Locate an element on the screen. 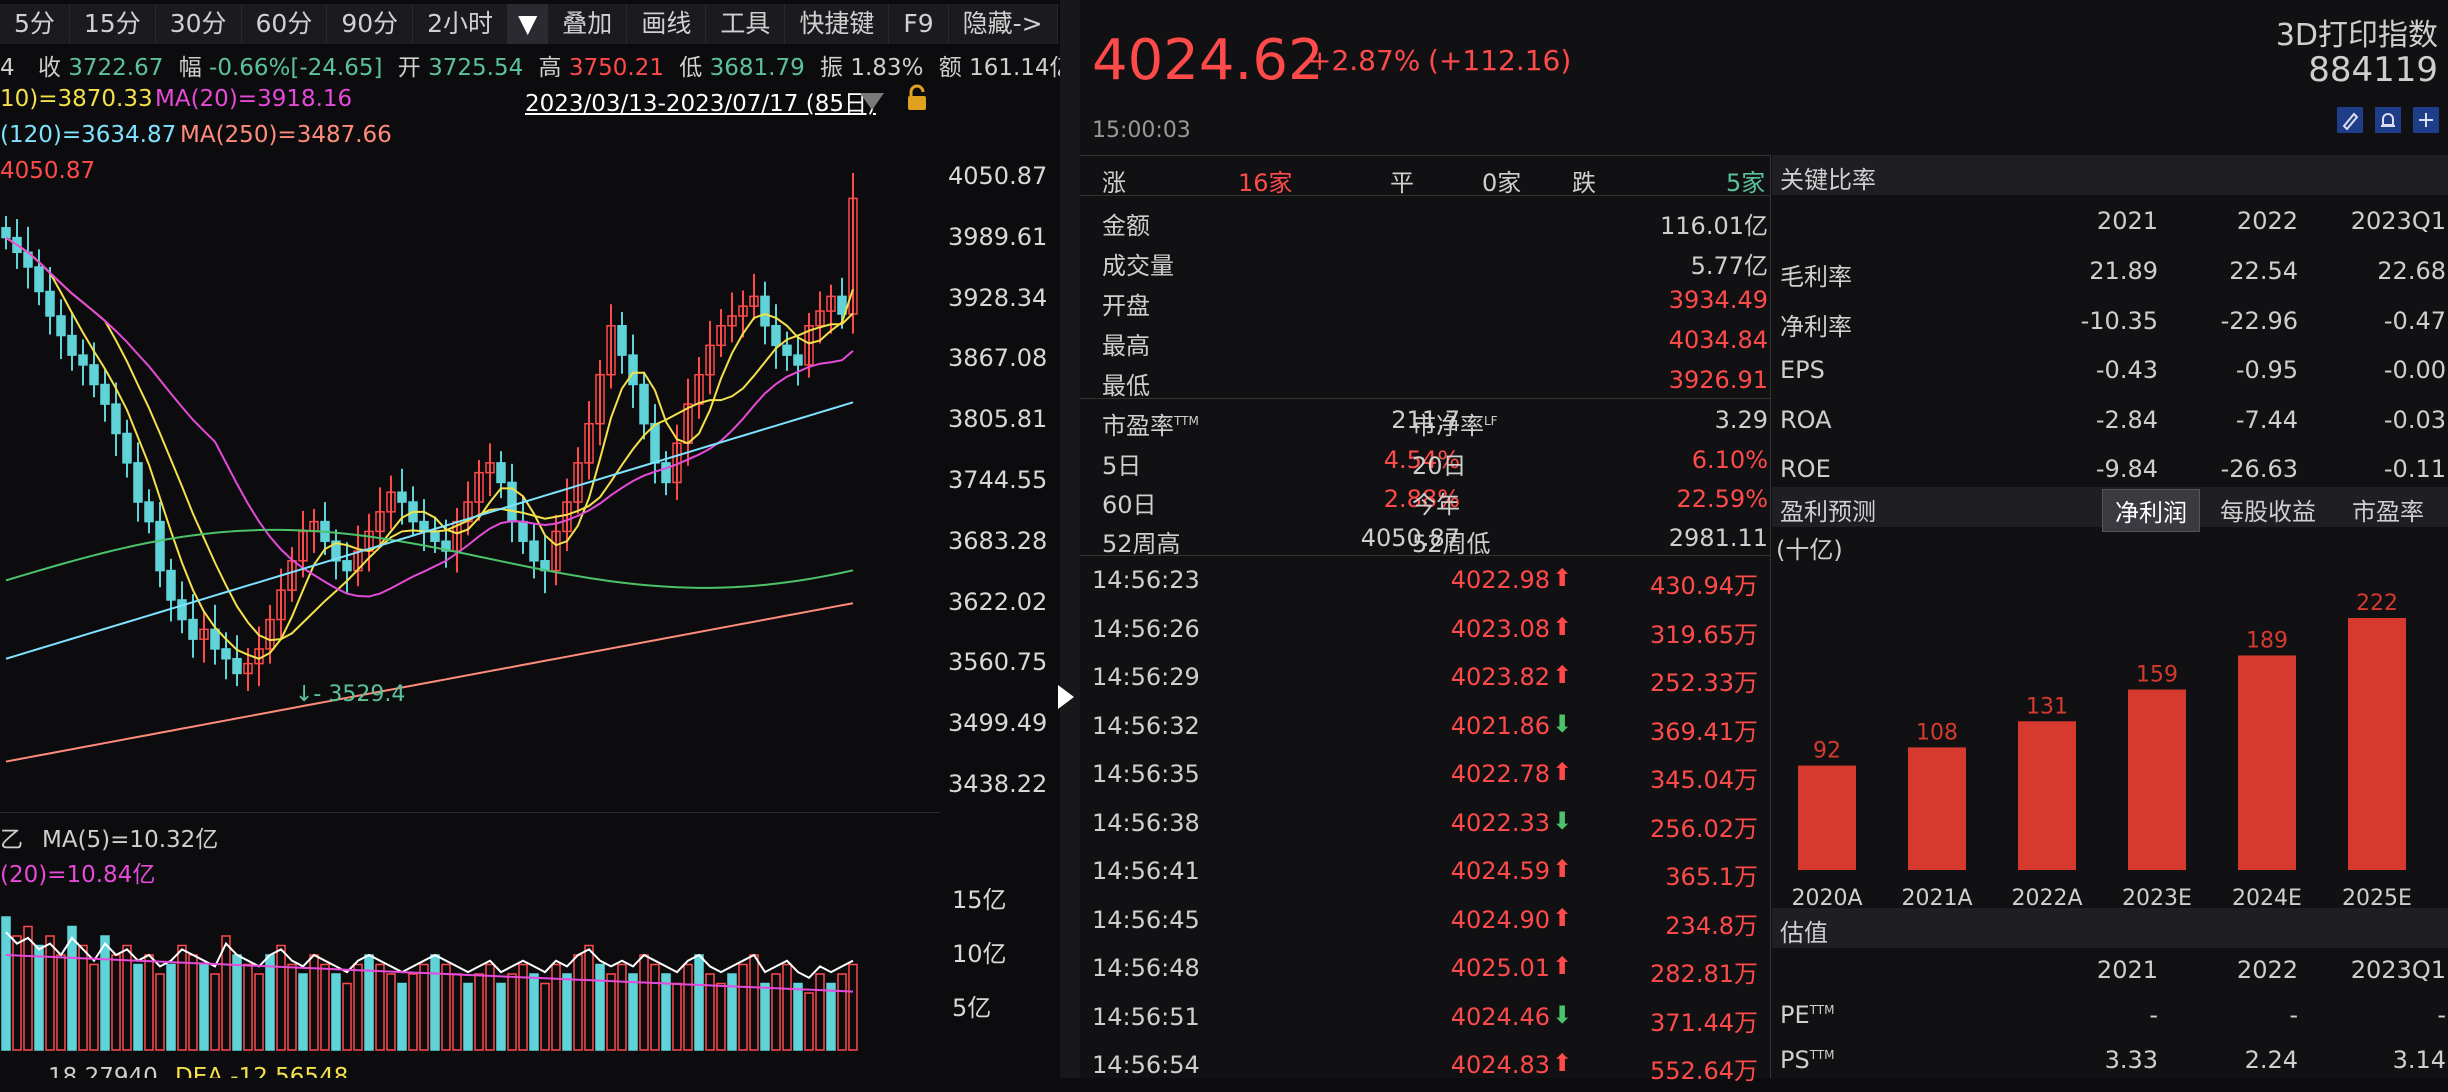  ma20-line is located at coordinates (429, 417).